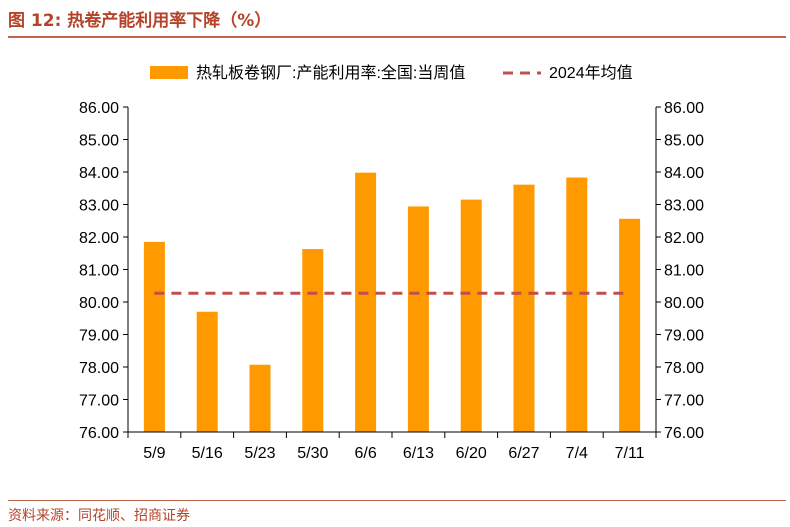  What do you see at coordinates (523, 453) in the screenshot?
I see `x-tick-label: 6/27` at bounding box center [523, 453].